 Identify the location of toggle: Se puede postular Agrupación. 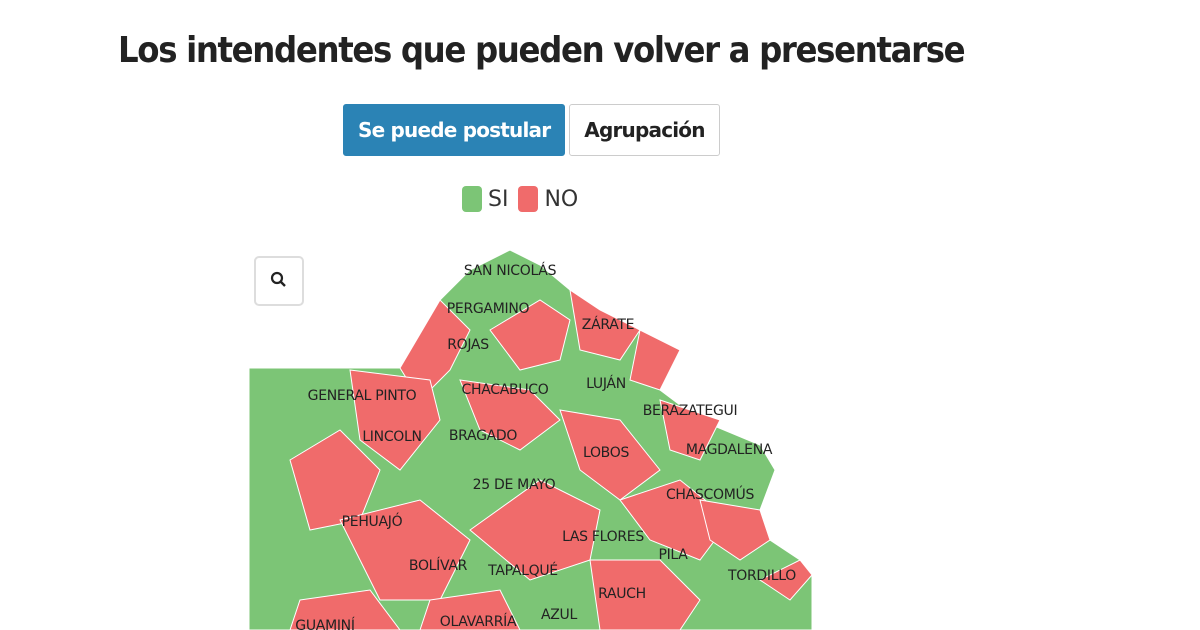
(531, 130).